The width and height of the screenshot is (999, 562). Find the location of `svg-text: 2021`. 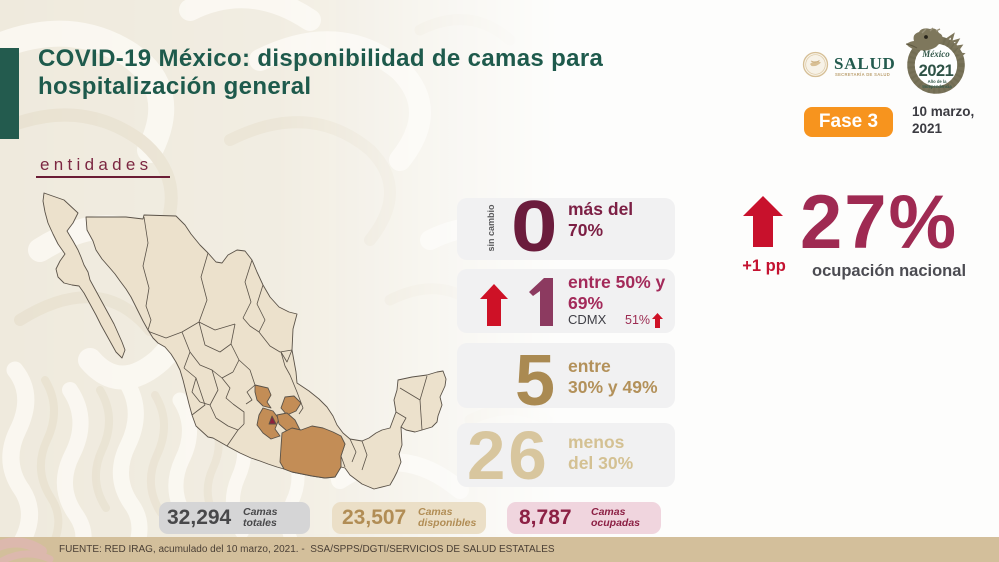

svg-text: 2021 is located at coordinates (936, 71).